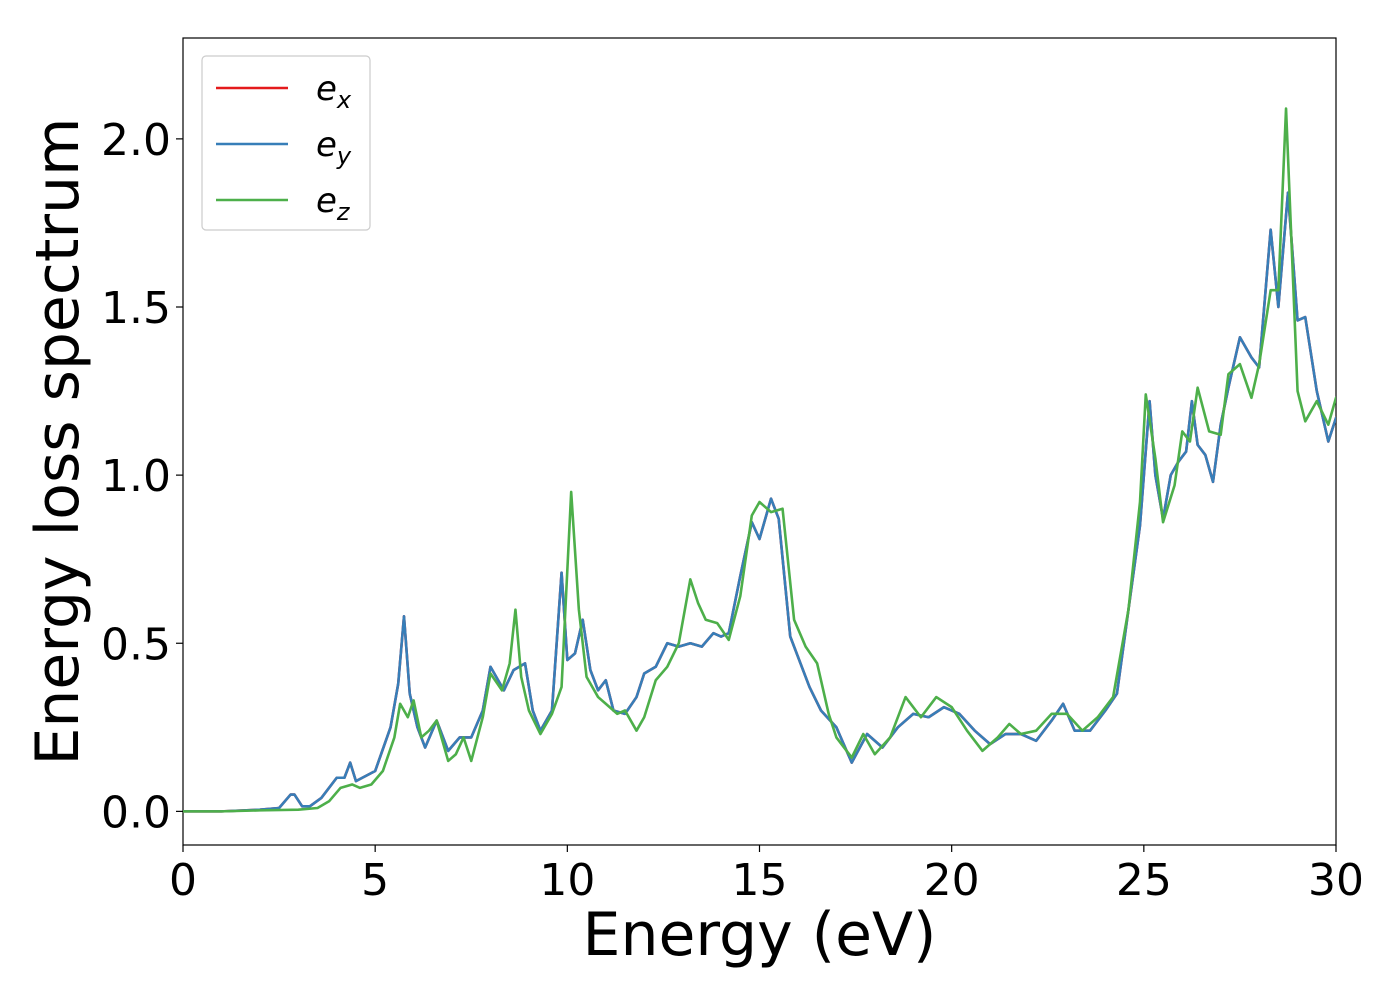 The width and height of the screenshot is (1400, 1000). What do you see at coordinates (183, 880) in the screenshot?
I see `x-tick-label: 0` at bounding box center [183, 880].